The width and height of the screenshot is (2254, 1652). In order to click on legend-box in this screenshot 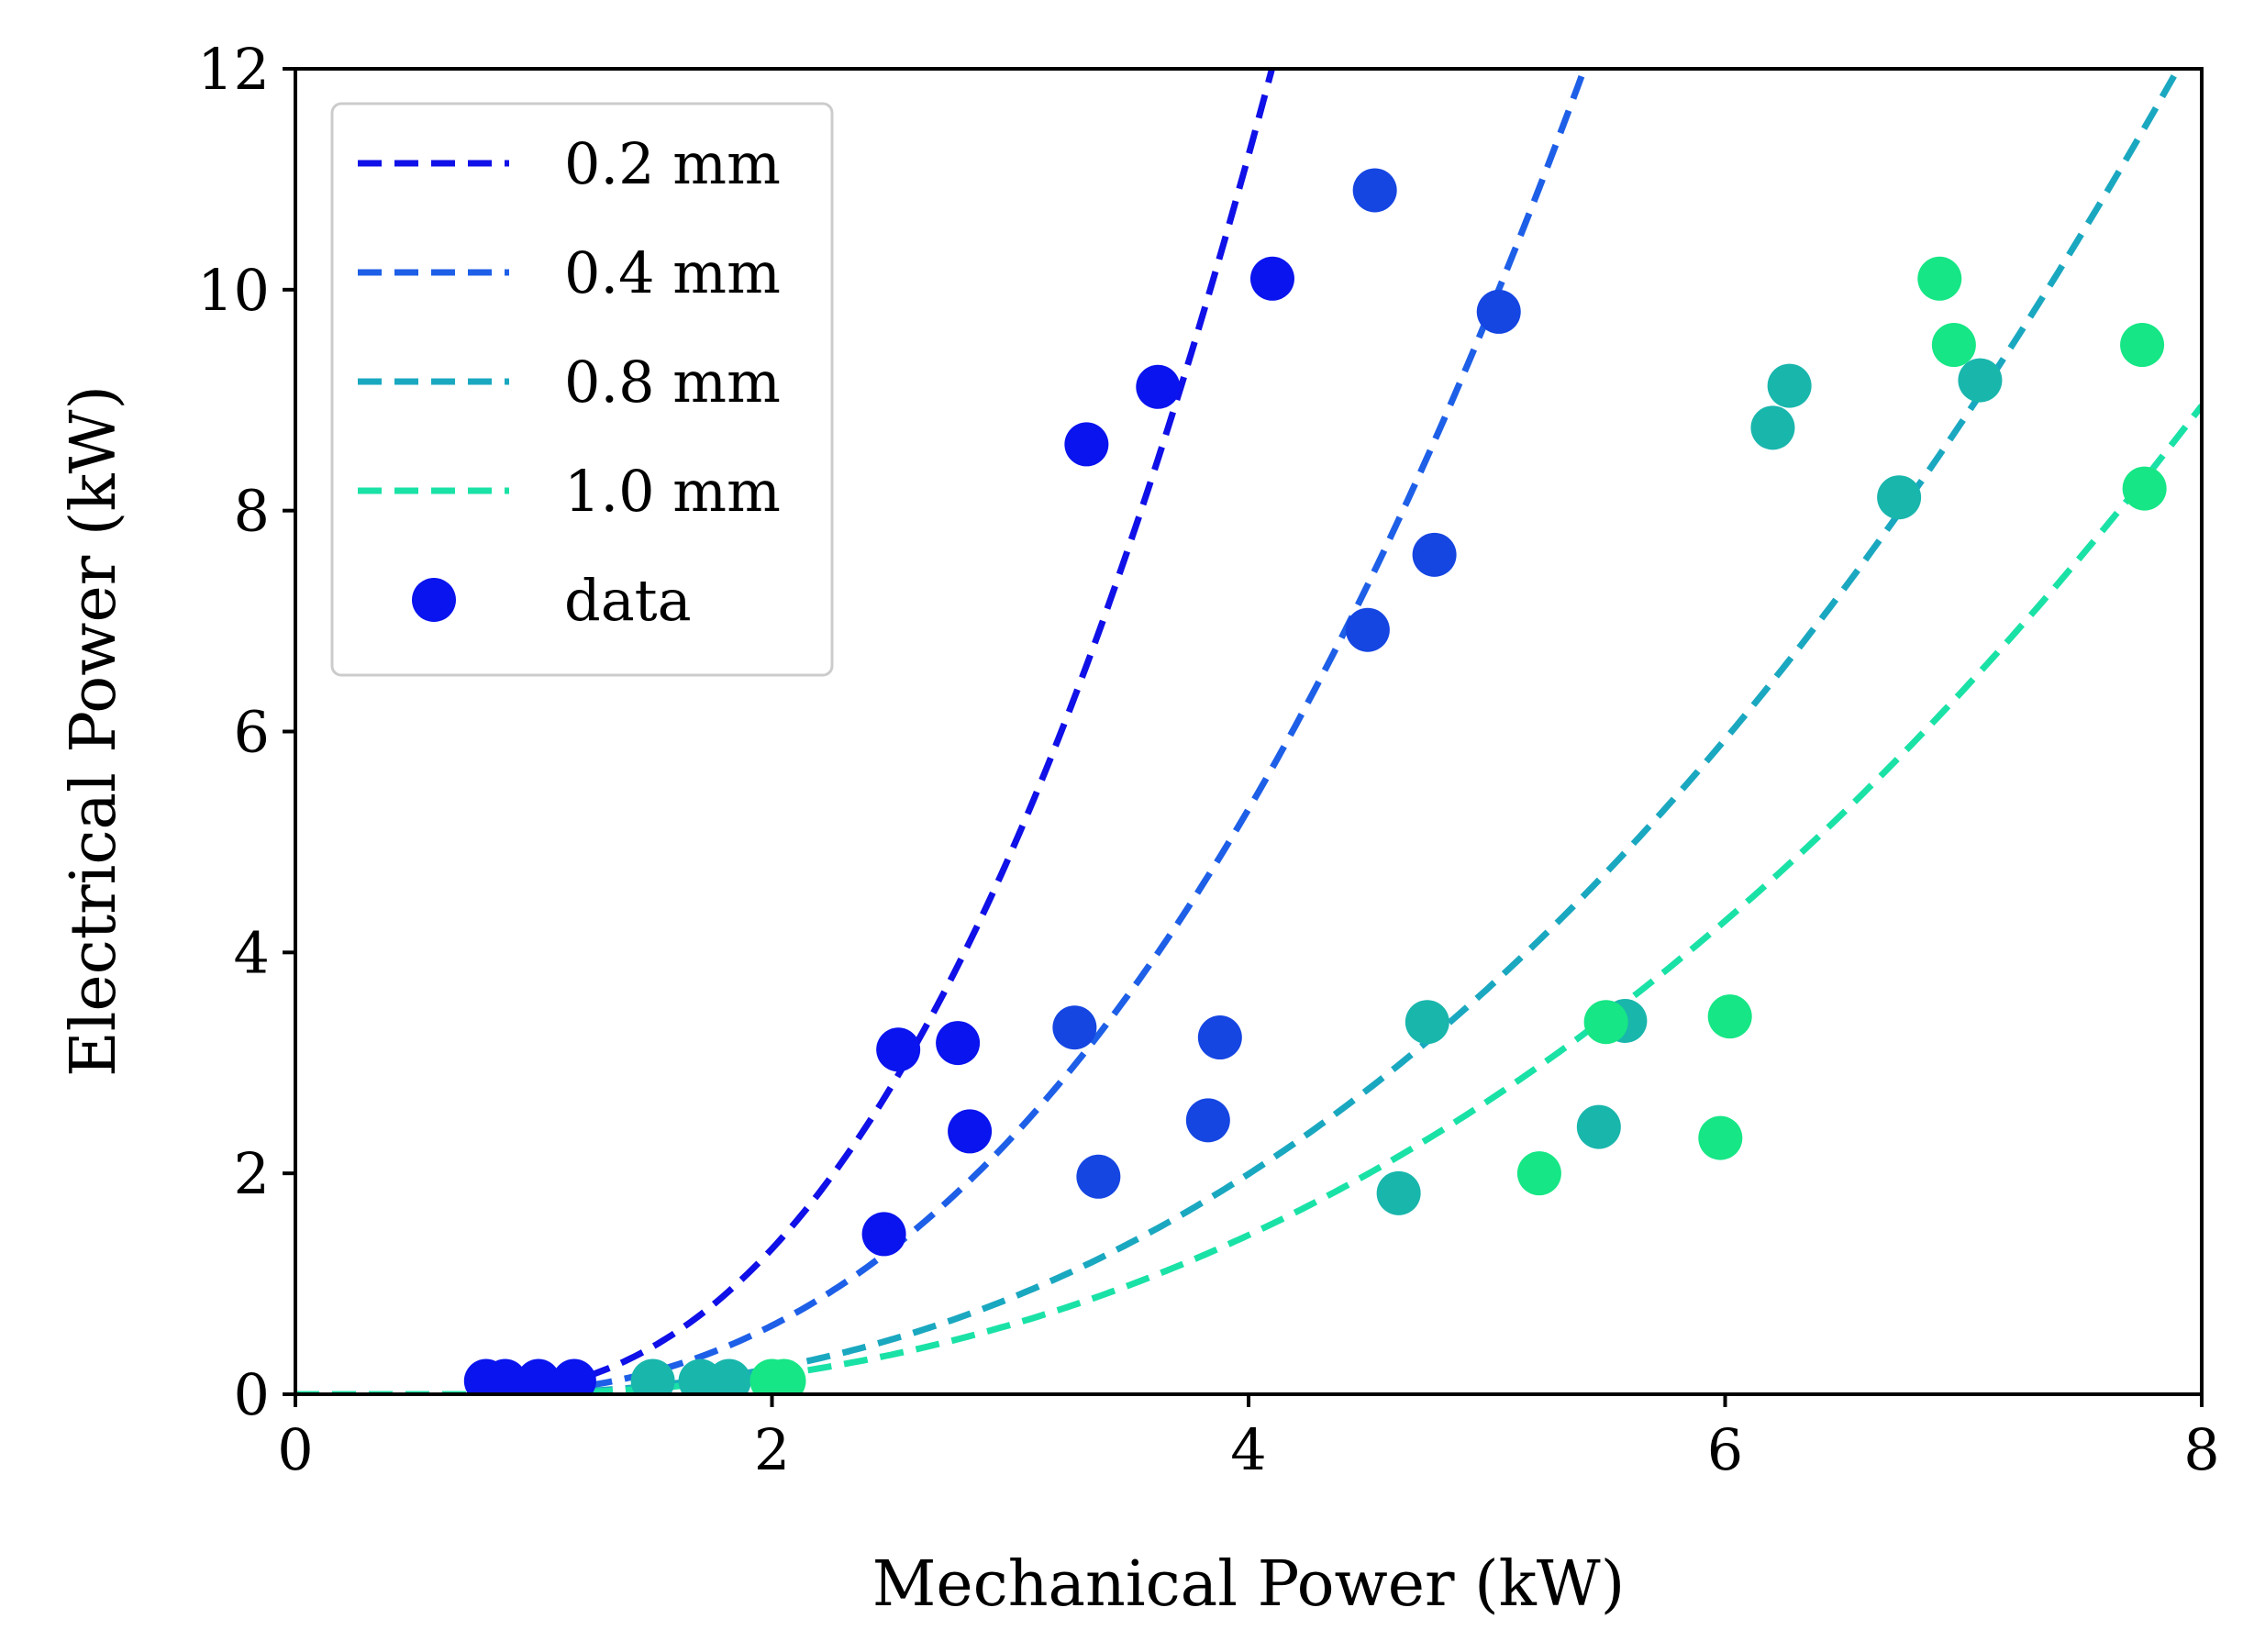, I will do `click(582, 390)`.